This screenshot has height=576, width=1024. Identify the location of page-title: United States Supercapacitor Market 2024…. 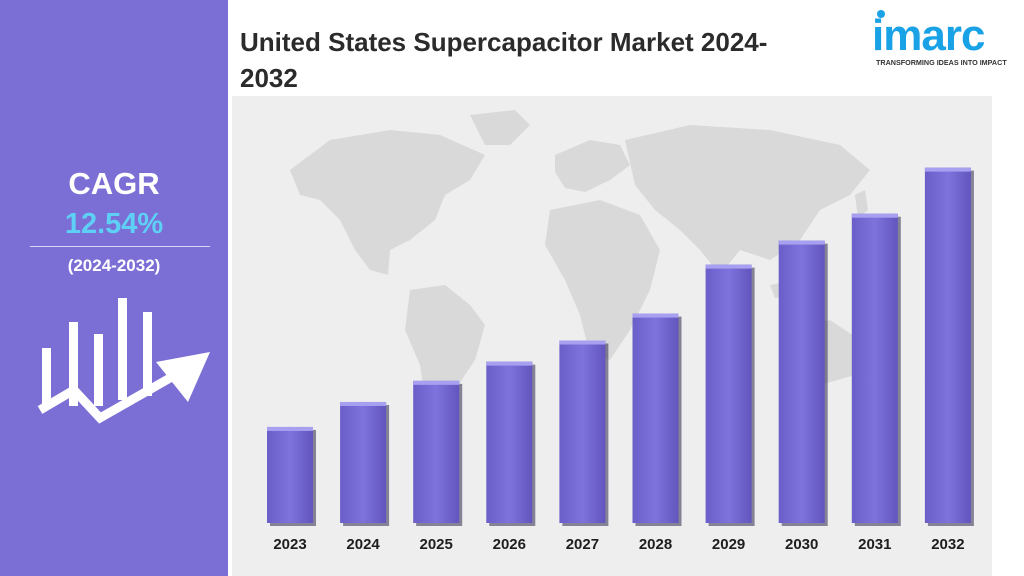
(560, 60).